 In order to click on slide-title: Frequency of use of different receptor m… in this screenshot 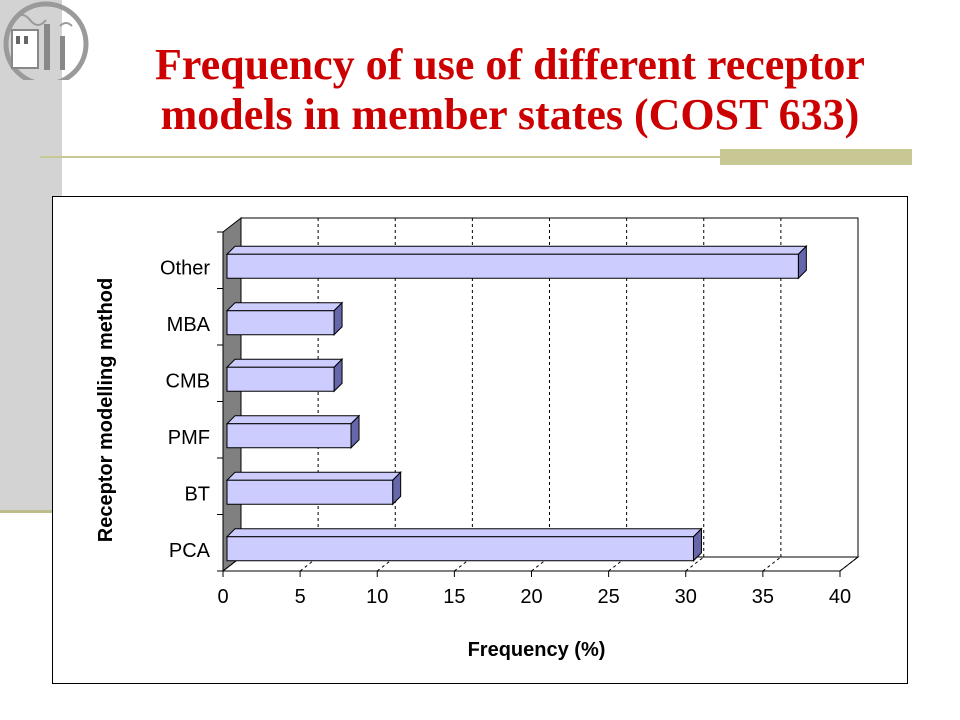, I will do `click(510, 90)`.